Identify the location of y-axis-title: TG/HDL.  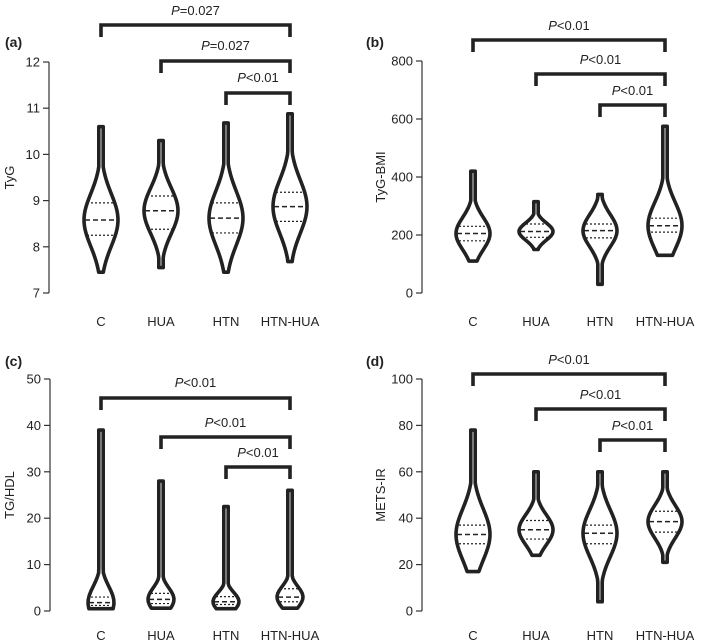
(9, 495).